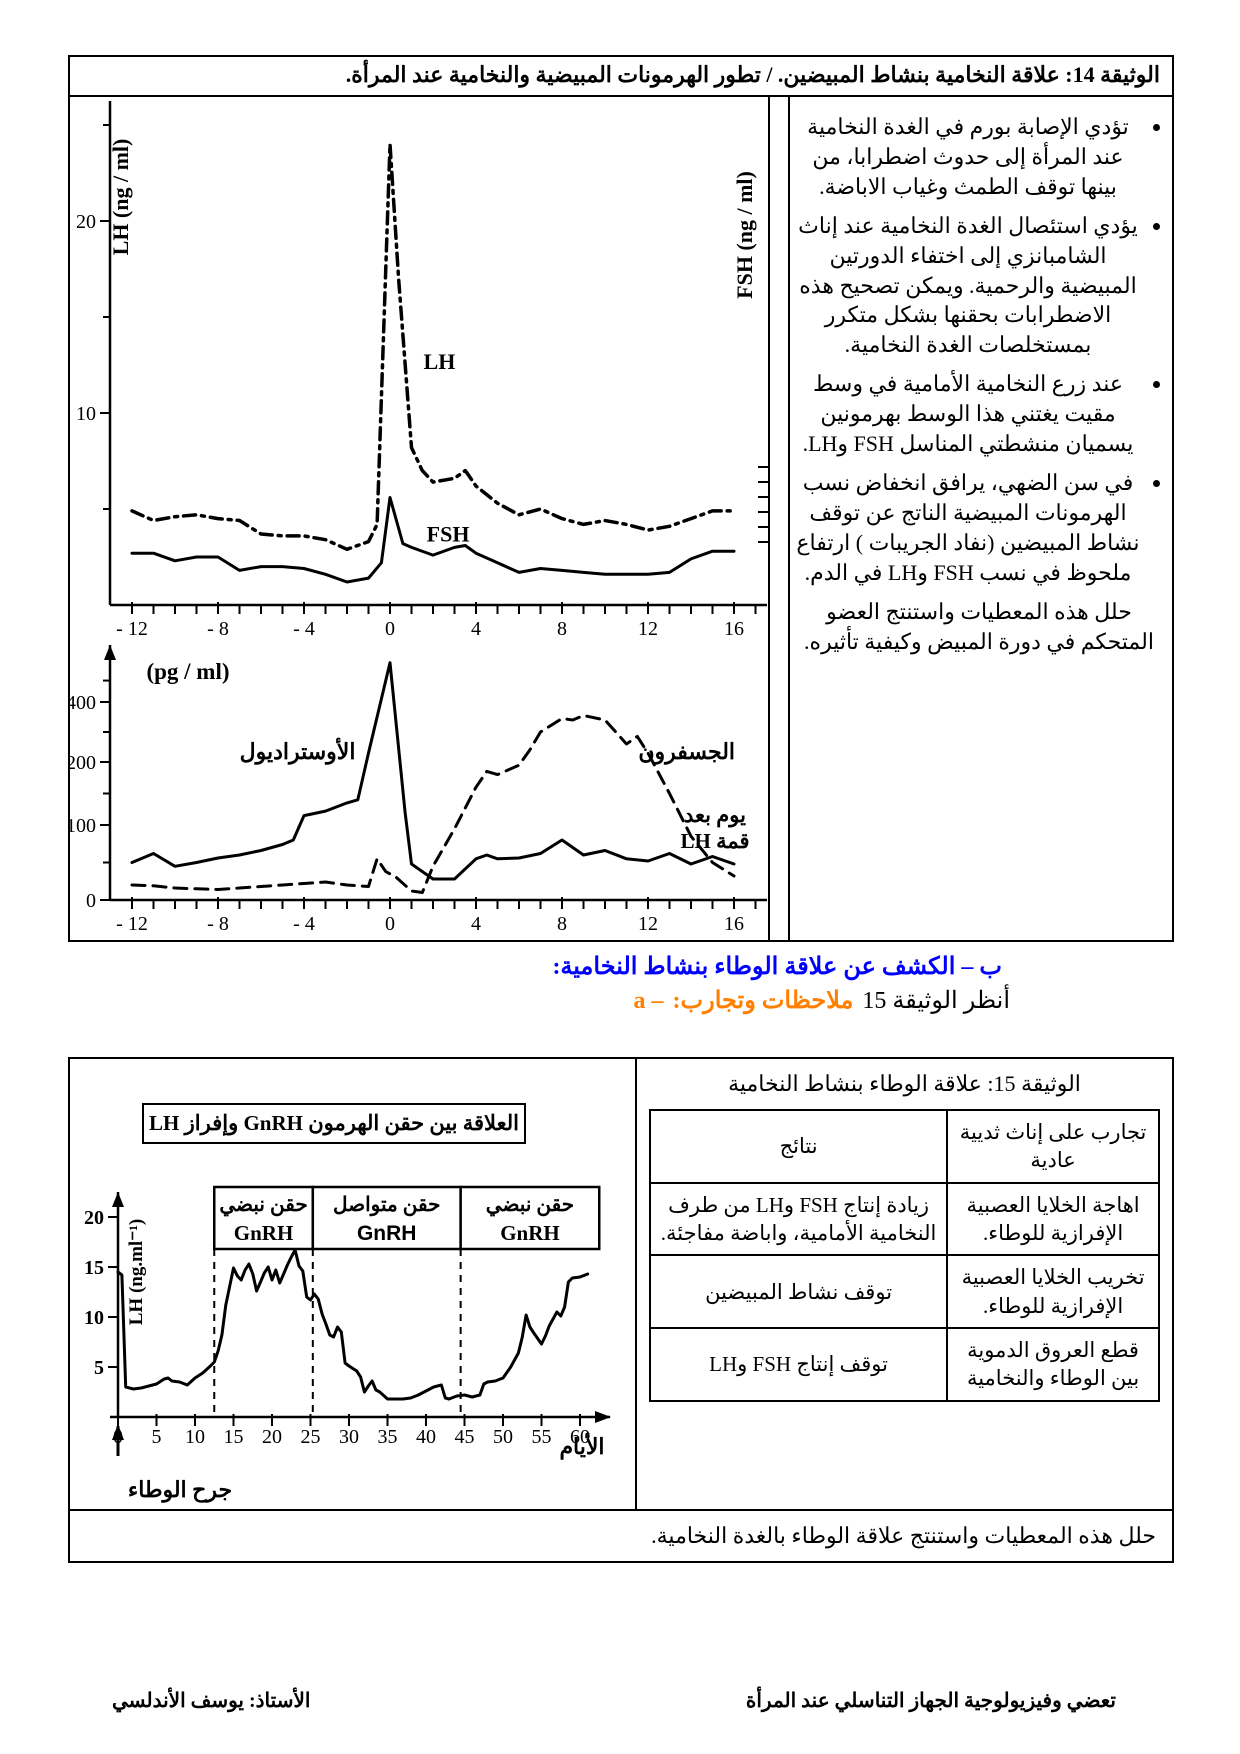  What do you see at coordinates (798, 1364) in the screenshot?
I see `cell-result: توقف إنتاج FSH وLH` at bounding box center [798, 1364].